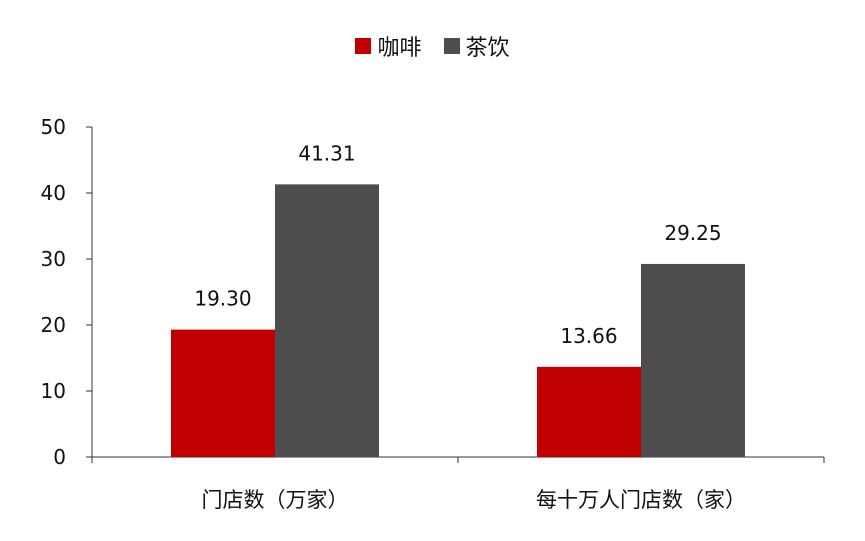 The width and height of the screenshot is (865, 541). I want to click on data-label: 29.25, so click(692, 233).